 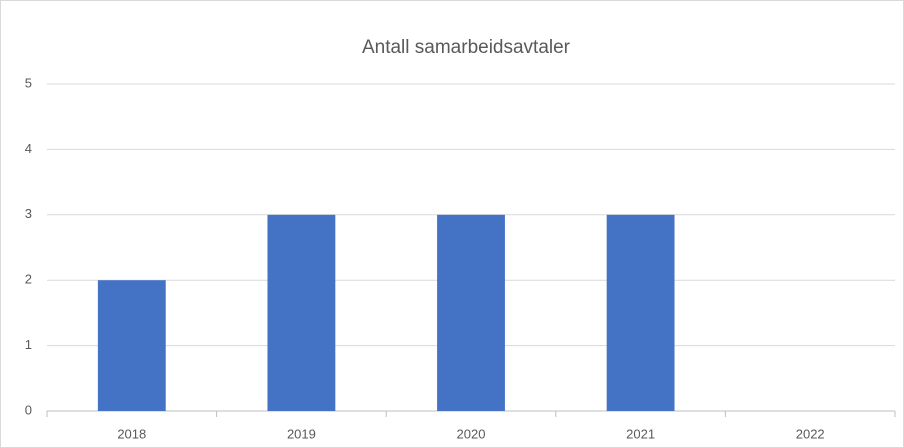 I want to click on y-tick-label: 1, so click(x=28, y=344).